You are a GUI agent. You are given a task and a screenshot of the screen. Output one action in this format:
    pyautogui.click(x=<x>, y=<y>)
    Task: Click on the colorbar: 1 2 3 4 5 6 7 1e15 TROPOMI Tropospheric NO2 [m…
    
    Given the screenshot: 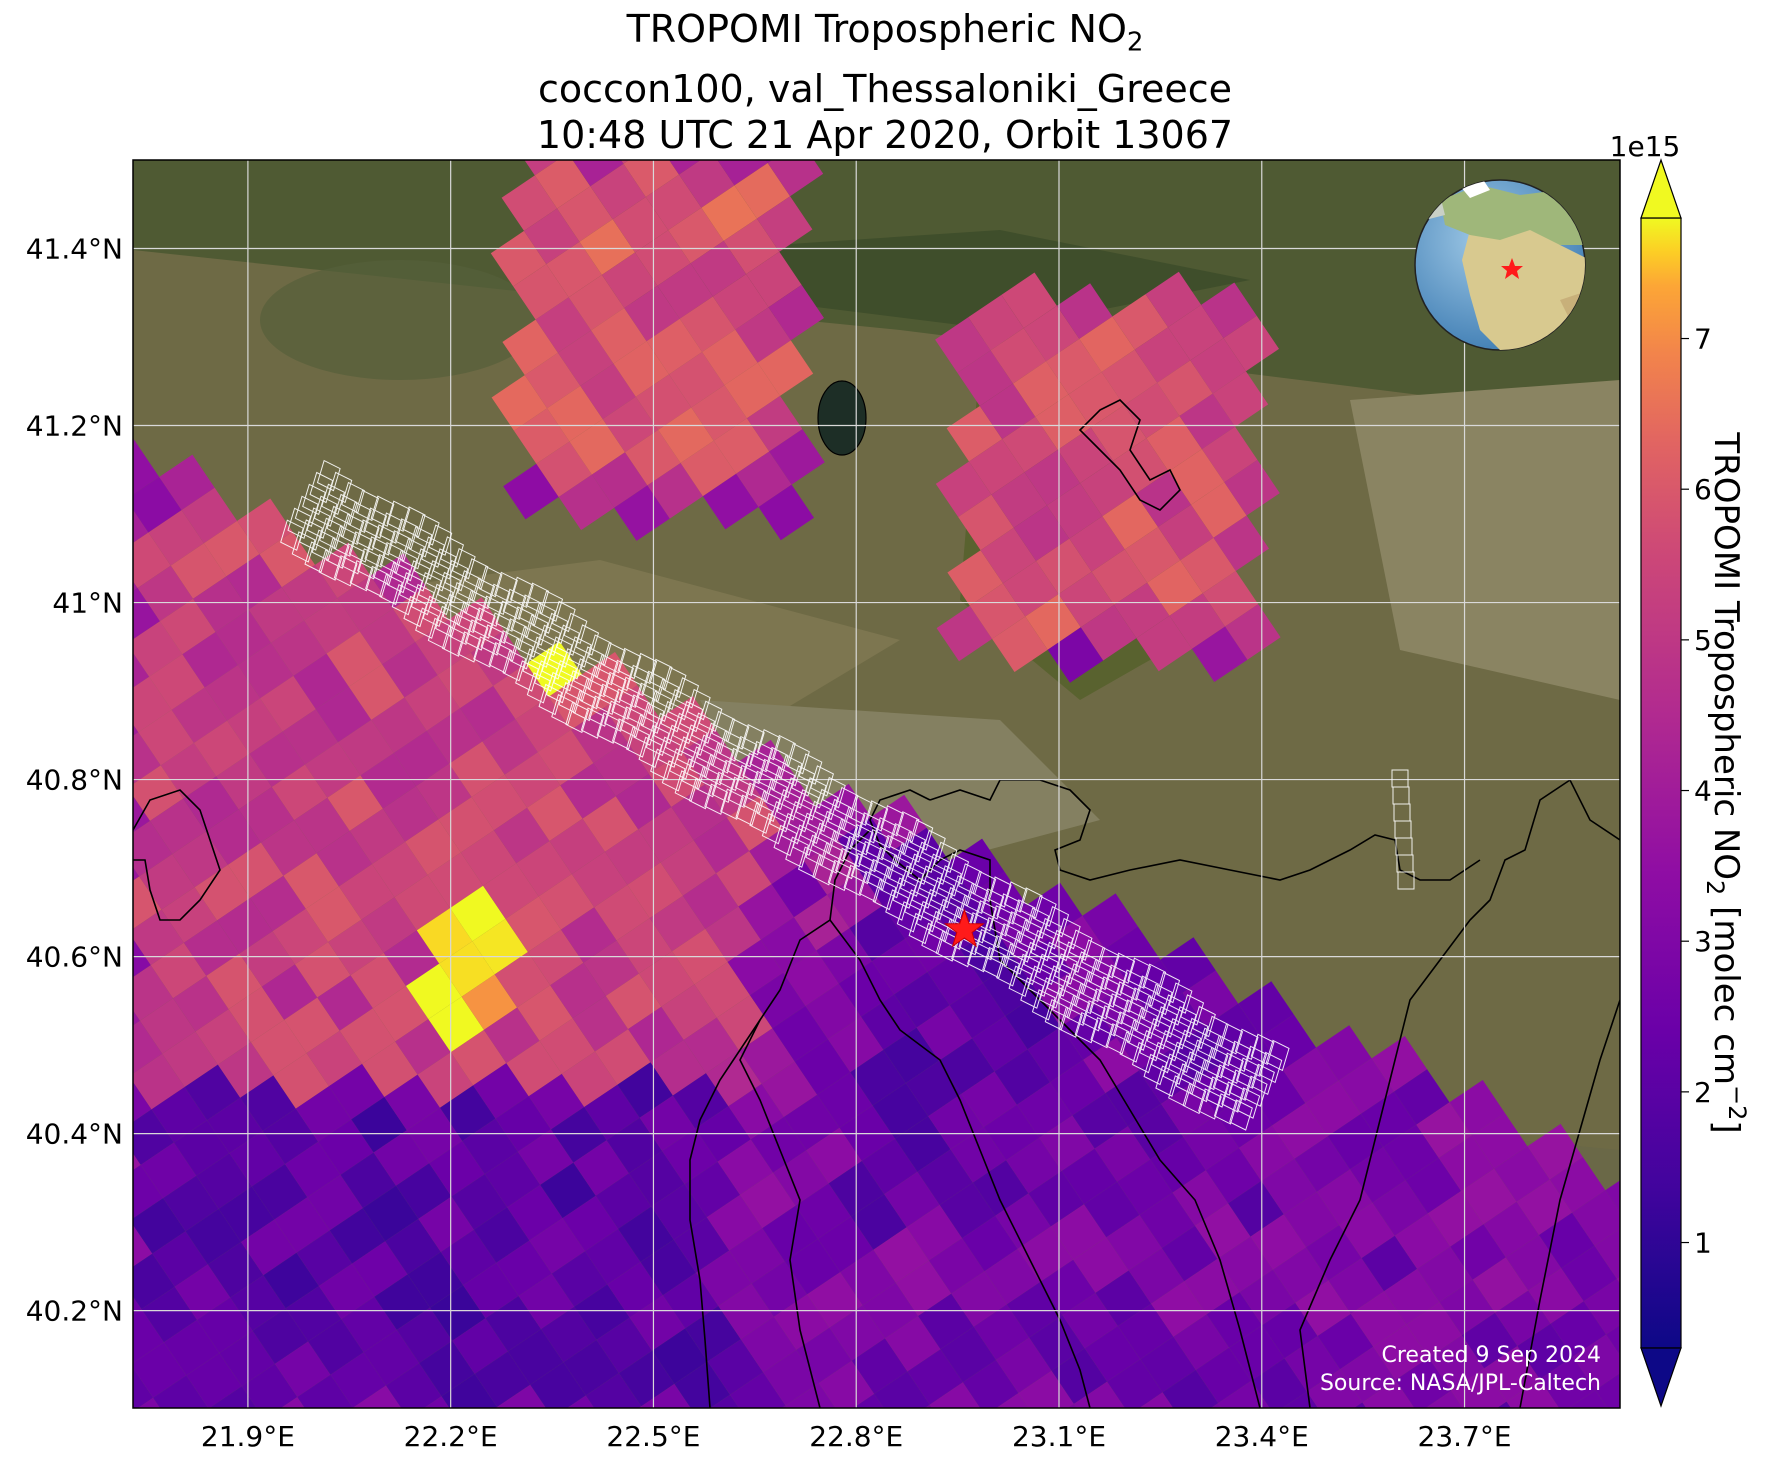 What is the action you would take?
    pyautogui.click(x=1680, y=769)
    